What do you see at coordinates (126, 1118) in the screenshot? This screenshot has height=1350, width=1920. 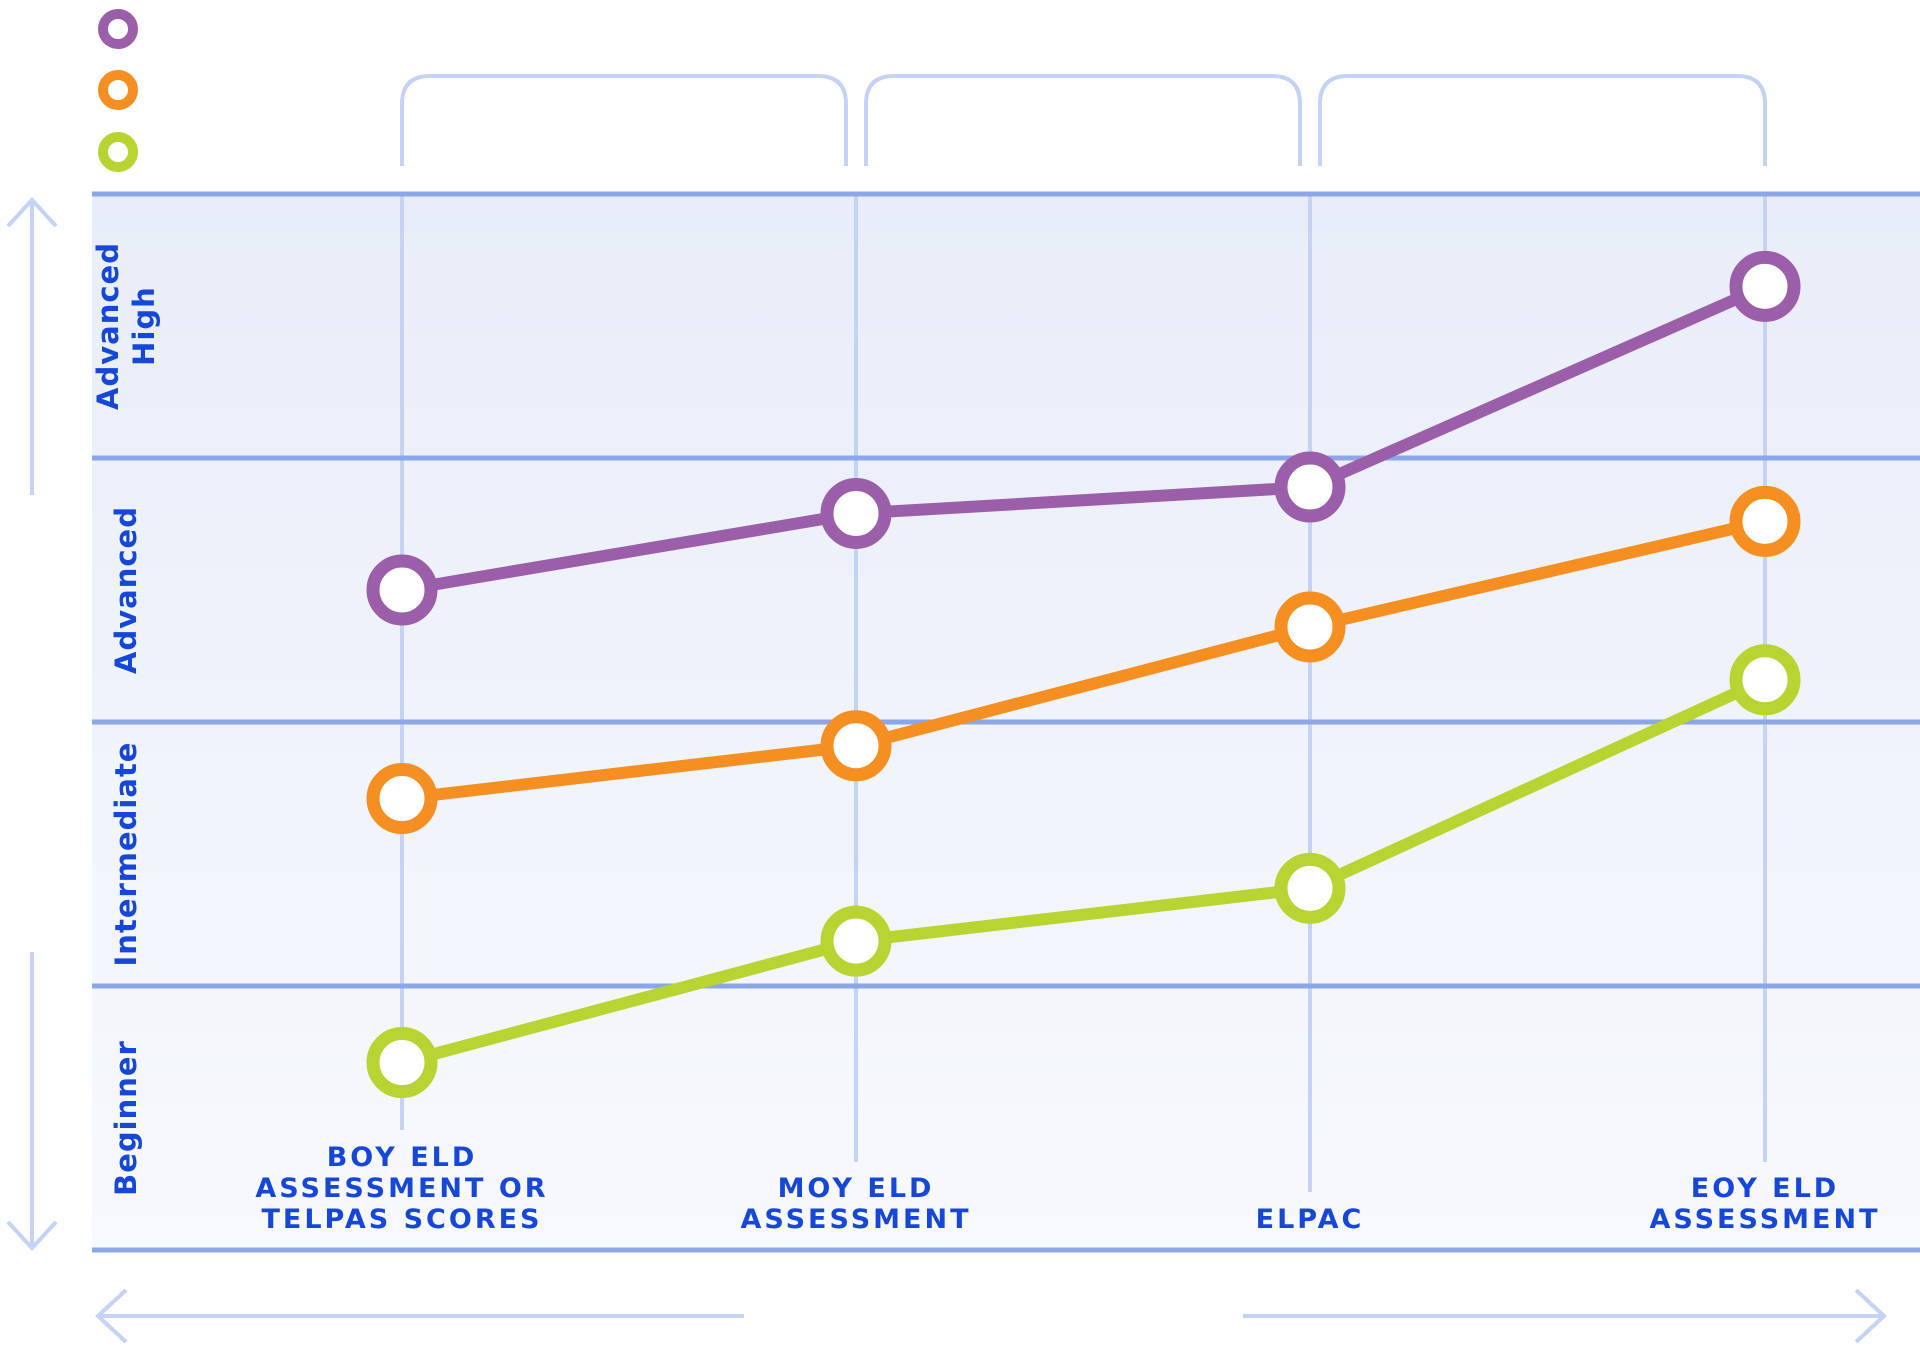 I see `band-label: Beginner` at bounding box center [126, 1118].